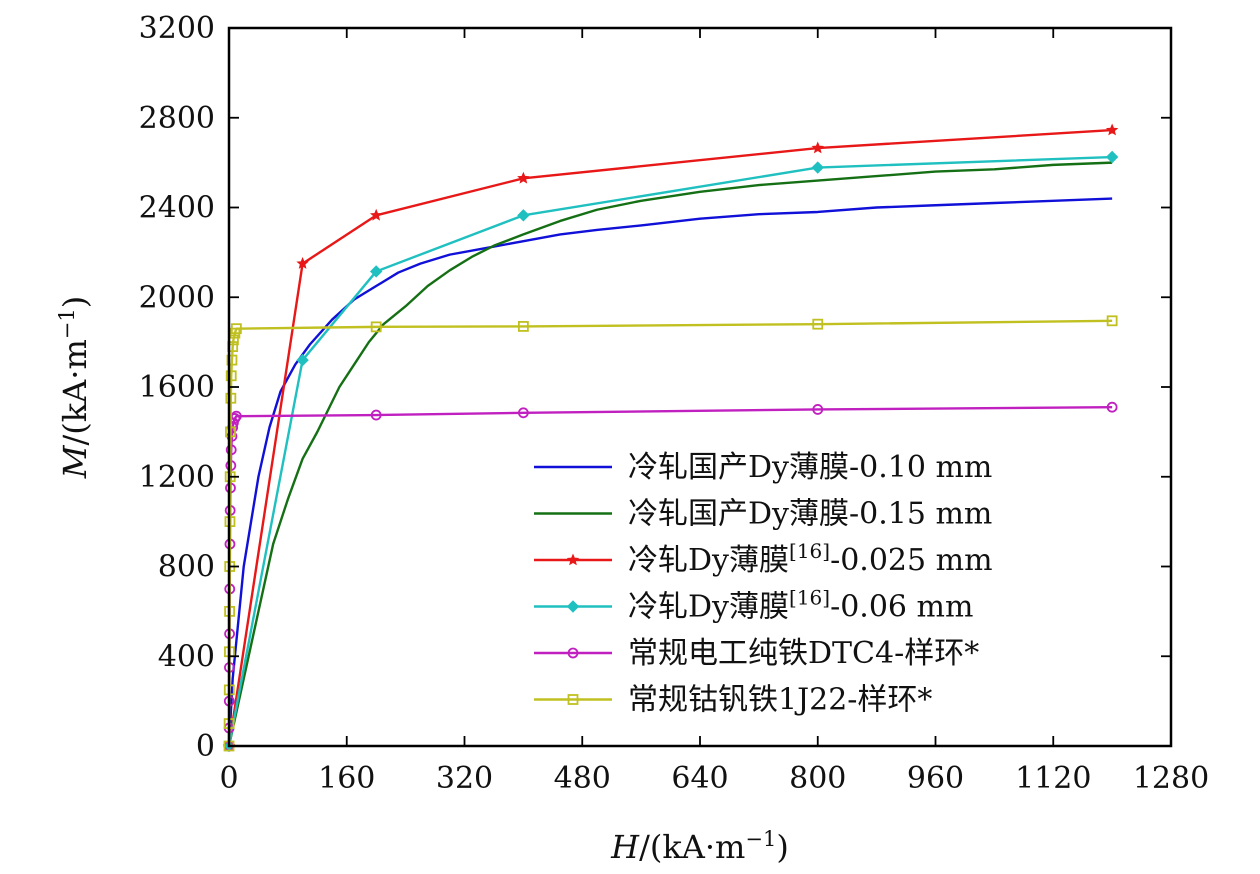 Image resolution: width=1260 pixels, height=874 pixels. Describe the element at coordinates (205, 746) in the screenshot. I see `y-tick-label: 0` at that location.